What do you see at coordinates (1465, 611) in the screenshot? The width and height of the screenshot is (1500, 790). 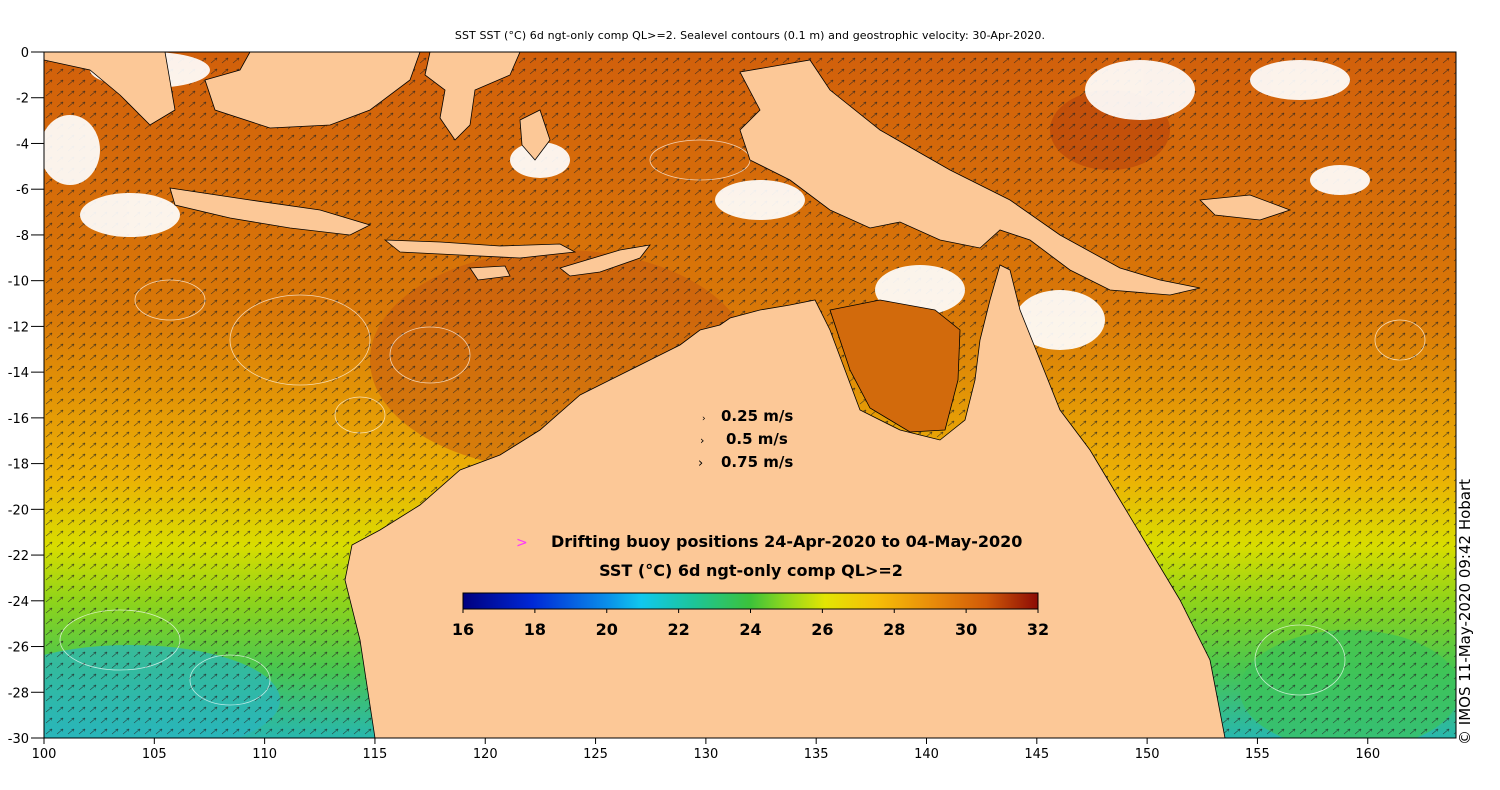 I see `credit-text: © IMOS 11-May-2020 09:42 Hobart` at bounding box center [1465, 611].